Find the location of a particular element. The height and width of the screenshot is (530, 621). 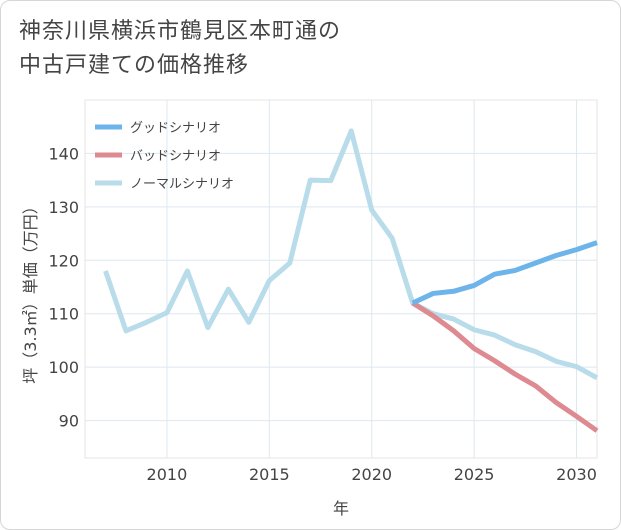

x-axis-label: 年 is located at coordinates (341, 508).